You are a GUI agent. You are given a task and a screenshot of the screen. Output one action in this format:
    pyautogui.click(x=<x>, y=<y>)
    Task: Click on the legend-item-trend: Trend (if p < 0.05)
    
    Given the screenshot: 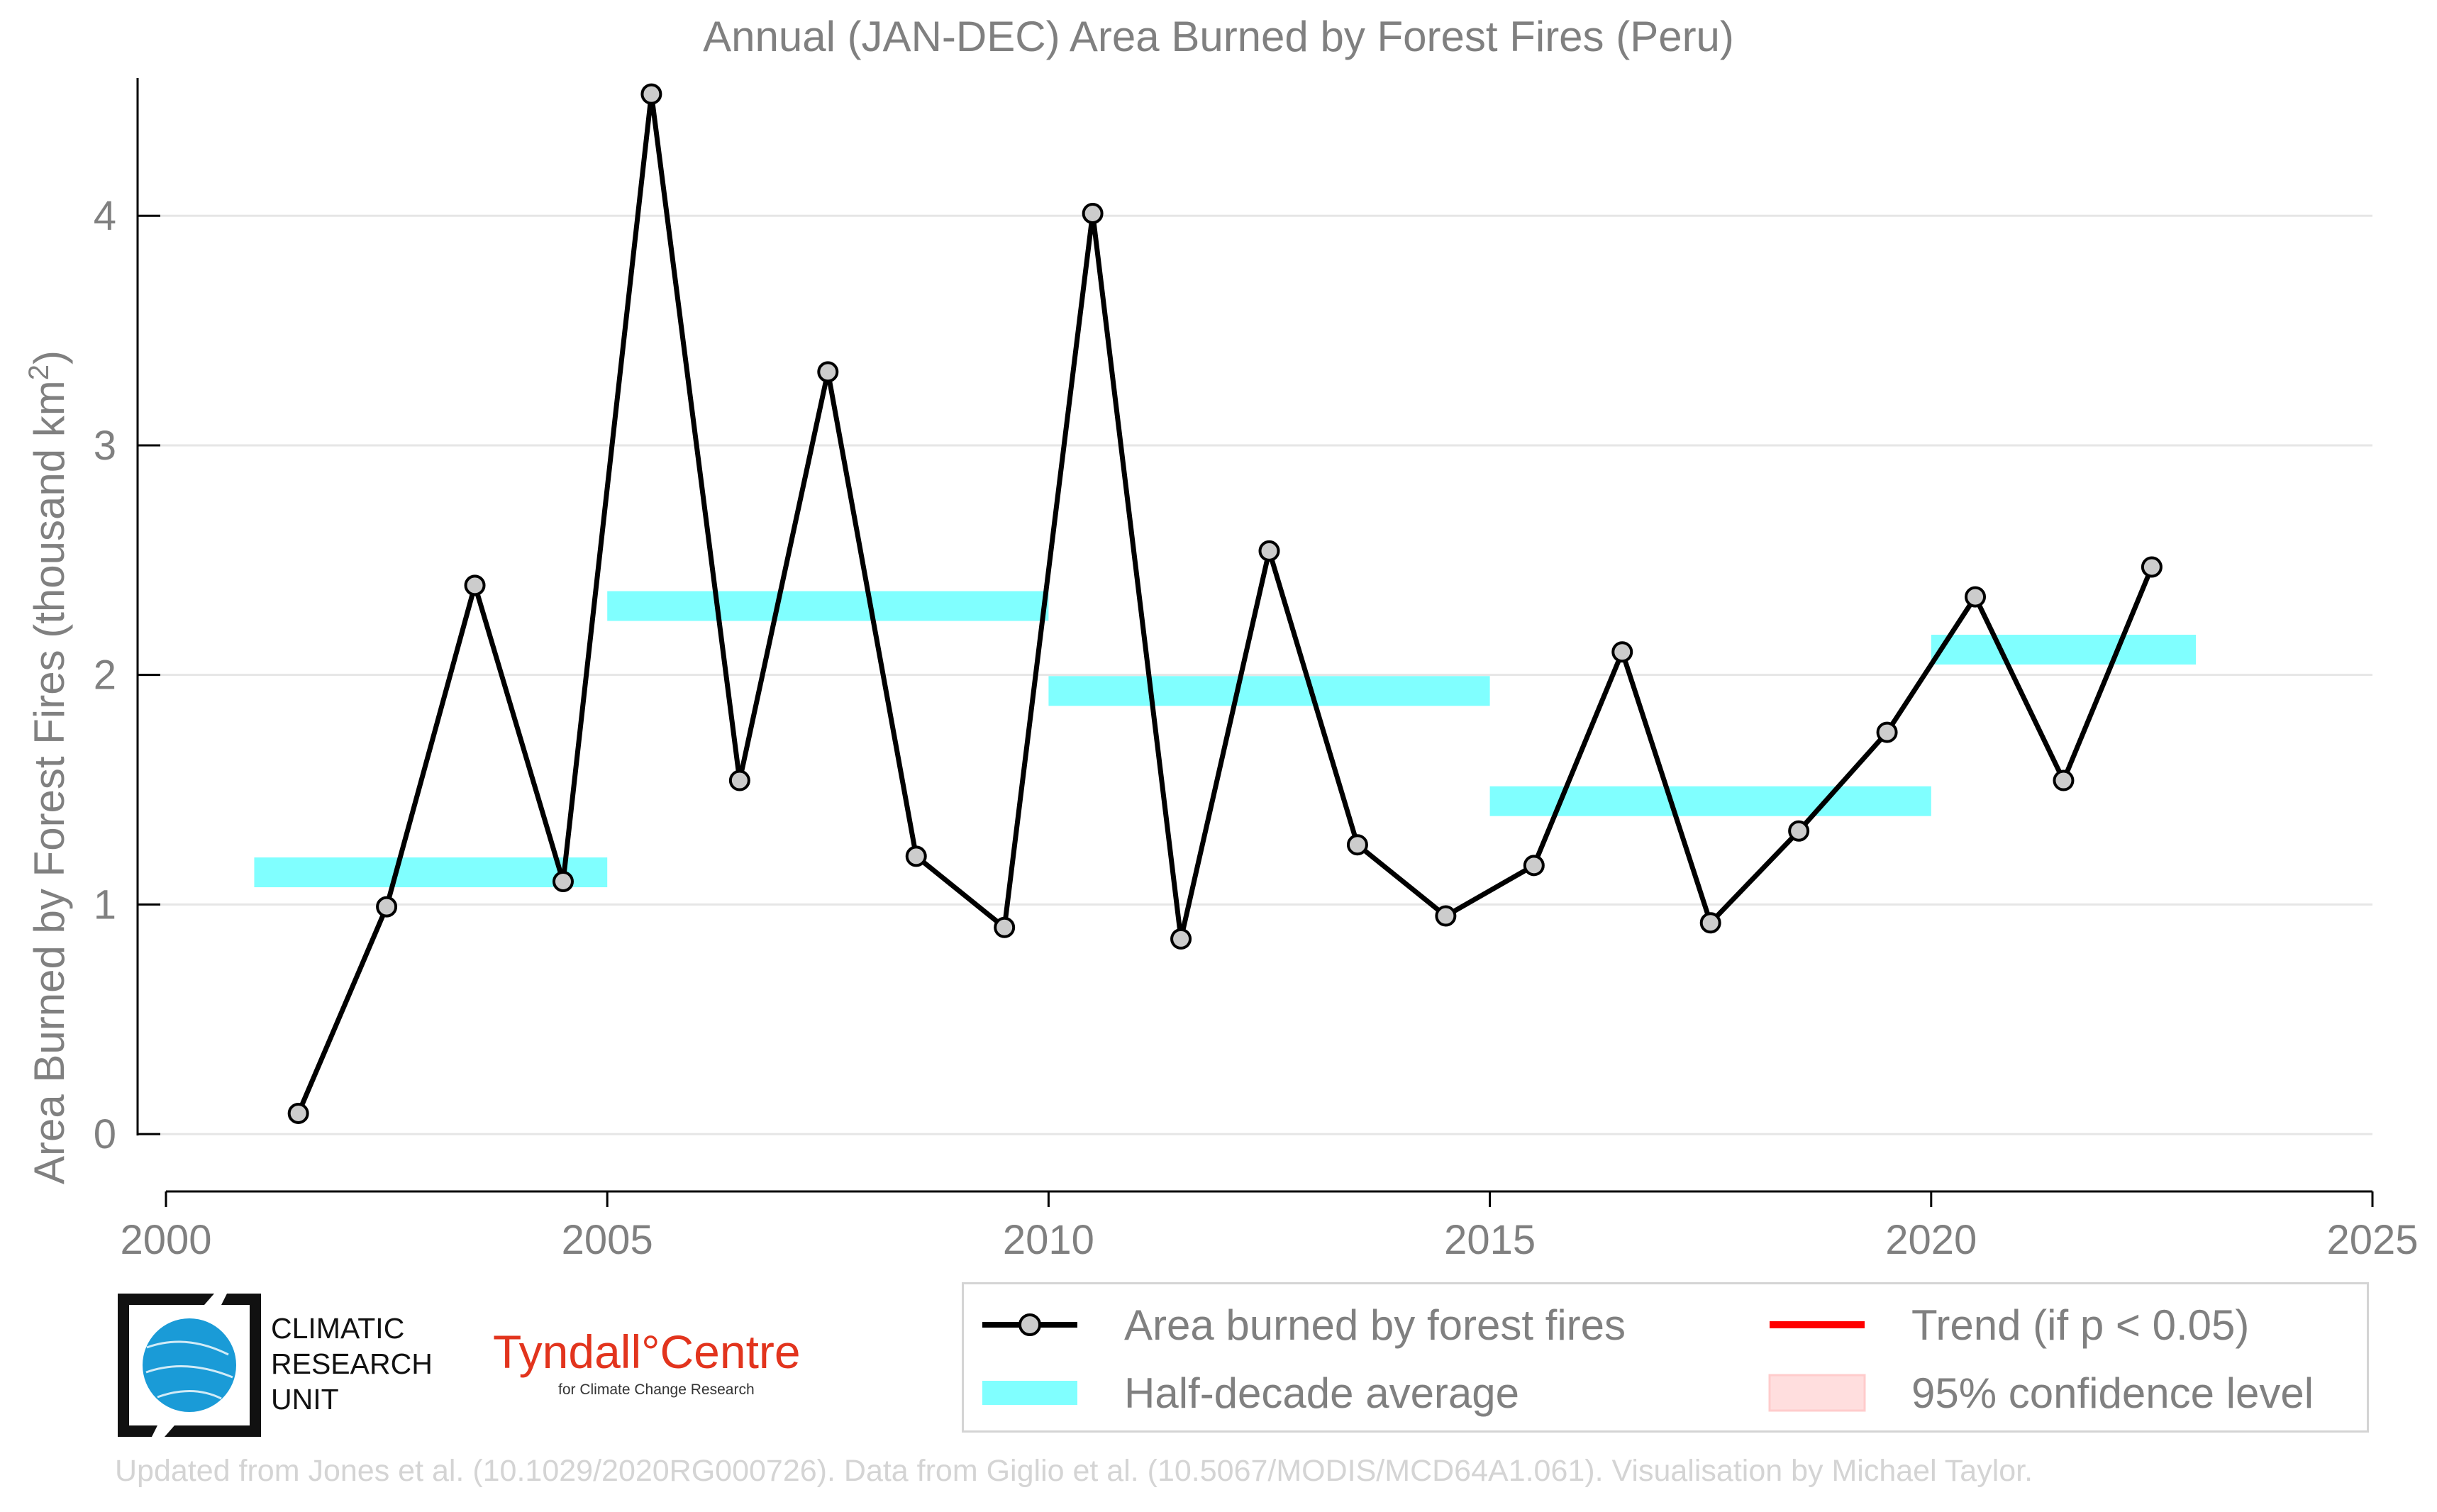 What is the action you would take?
    pyautogui.click(x=2006, y=1325)
    